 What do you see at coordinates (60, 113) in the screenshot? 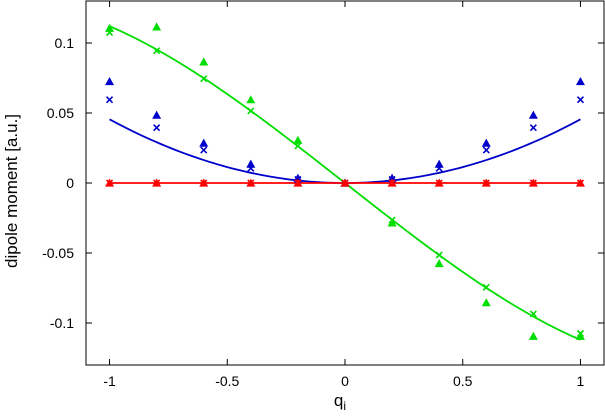
I see `y-tick-label: 0.05` at bounding box center [60, 113].